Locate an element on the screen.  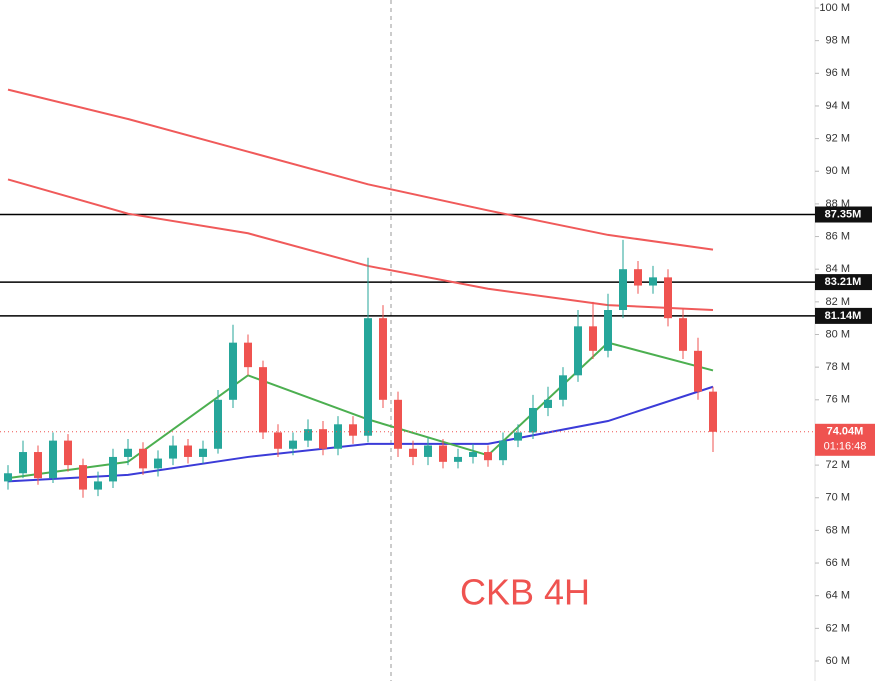
level-label: 87.35M is located at coordinates (843, 214).